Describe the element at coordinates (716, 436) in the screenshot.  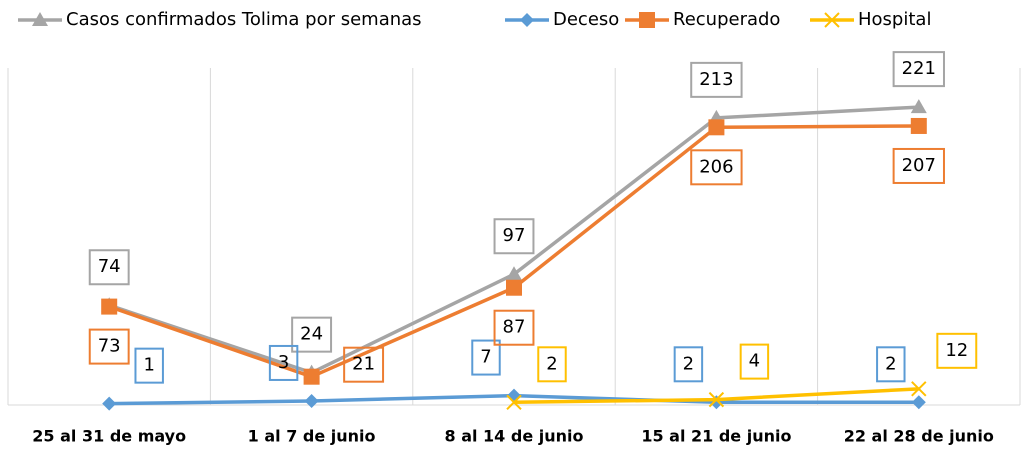
I see `x-tick-label: 15 al 21 de junio` at that location.